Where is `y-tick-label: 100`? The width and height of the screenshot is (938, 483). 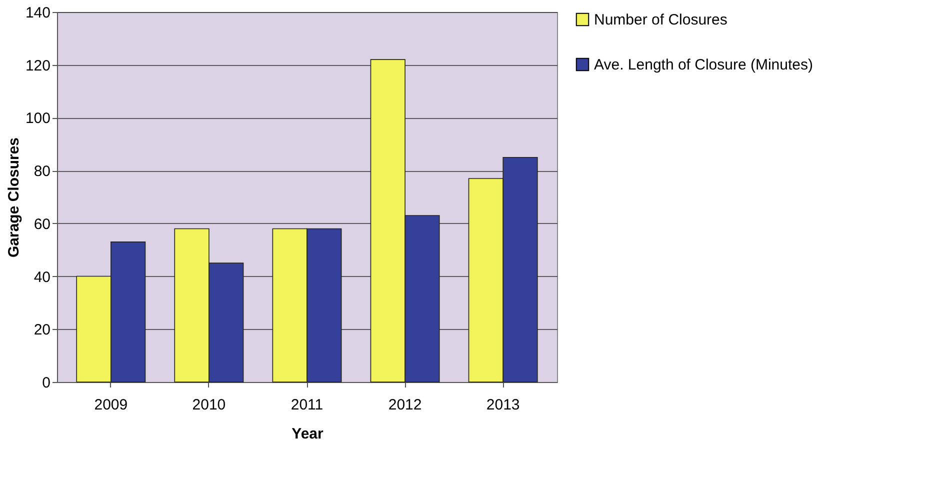
y-tick-label: 100 is located at coordinates (37, 119).